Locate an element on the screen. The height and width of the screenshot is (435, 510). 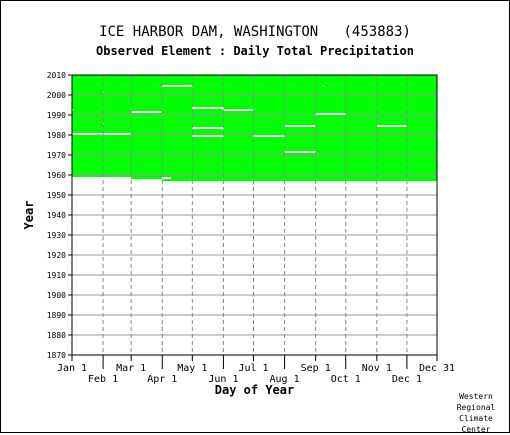
y-tick-label: 1950 is located at coordinates (56, 195).